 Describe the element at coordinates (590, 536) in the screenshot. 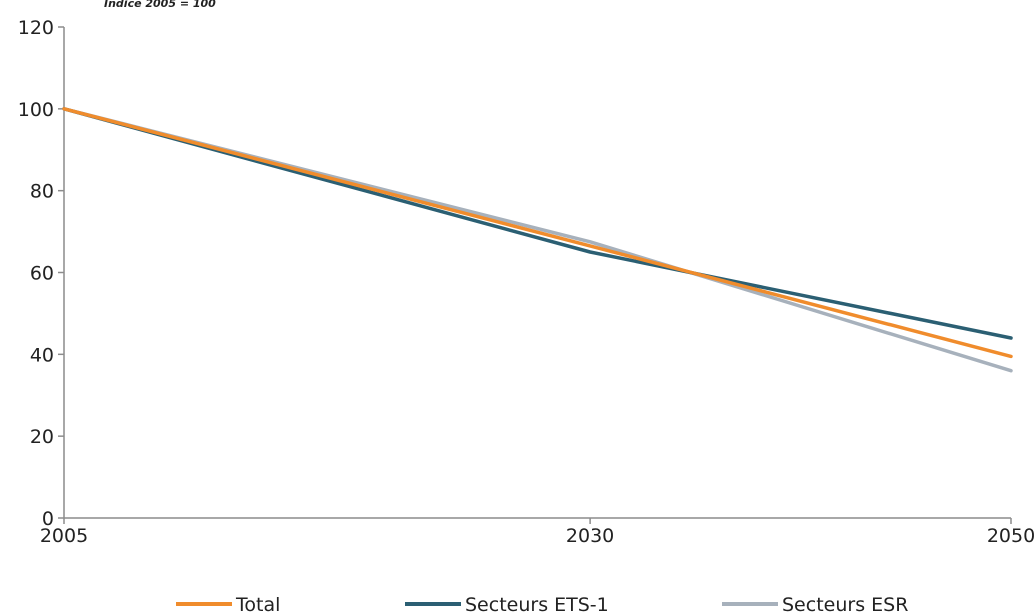

I see `x-tick-label: 2030` at that location.